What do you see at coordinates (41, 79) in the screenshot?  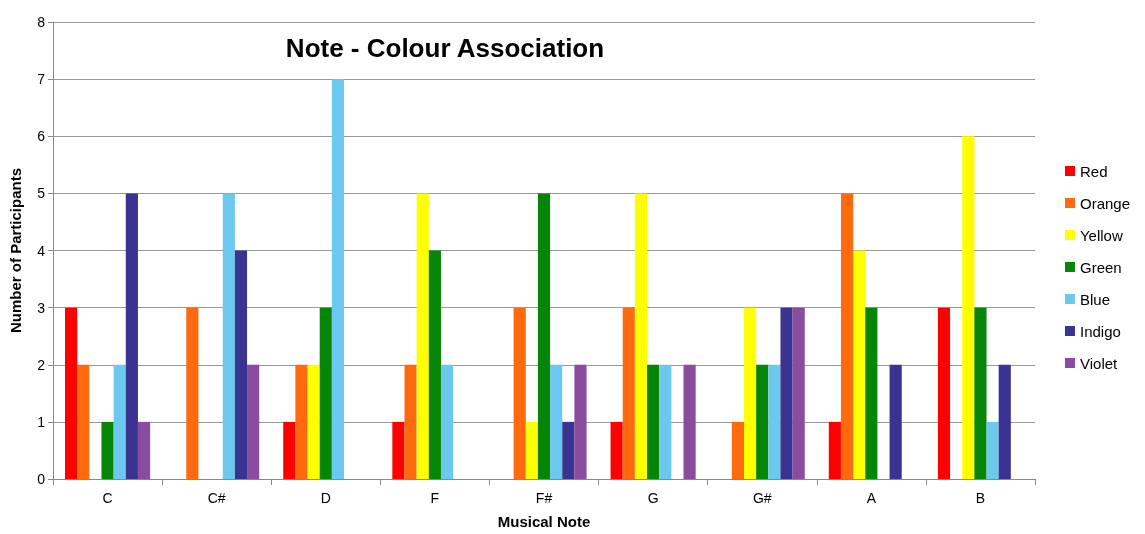 I see `y-tick-label: 7` at bounding box center [41, 79].